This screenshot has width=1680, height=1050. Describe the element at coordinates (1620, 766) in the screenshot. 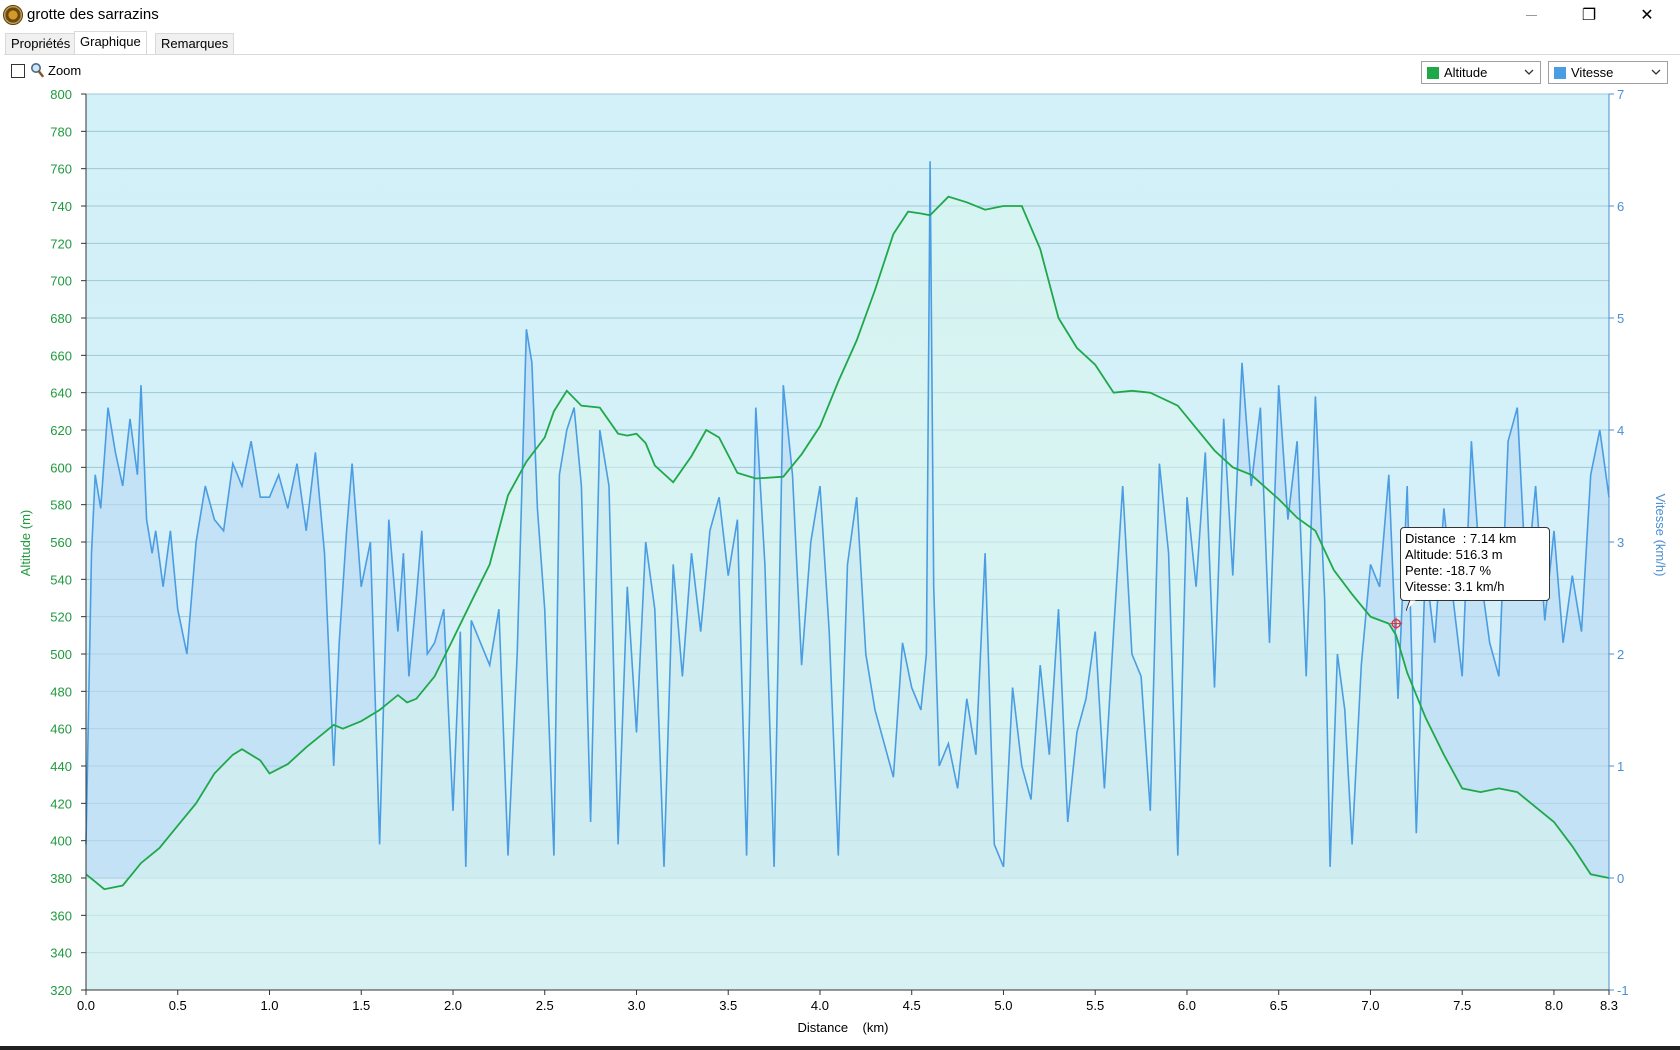

I see `y2-tick-label: 1` at that location.